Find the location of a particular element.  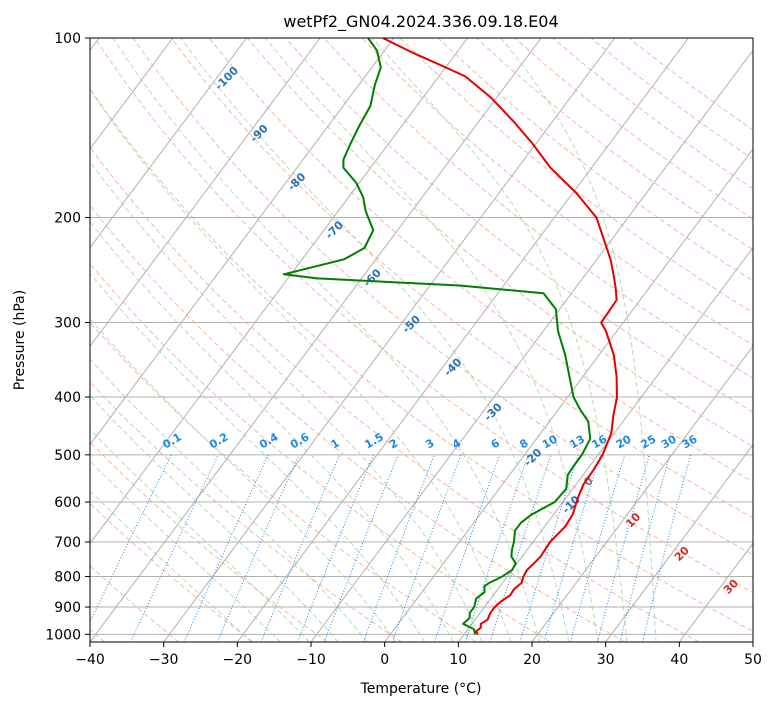

moist-adiabat-label: 20 is located at coordinates (682, 554).